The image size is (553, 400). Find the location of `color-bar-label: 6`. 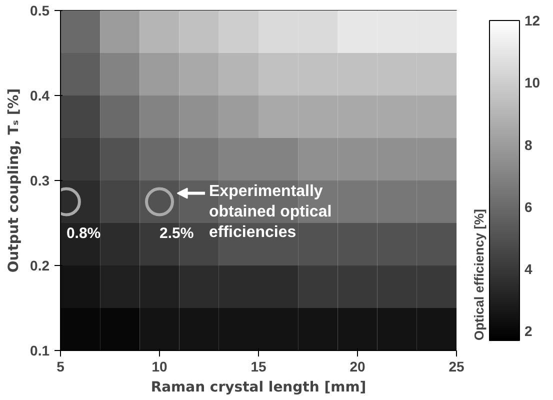

color-bar-label: 6 is located at coordinates (528, 206).